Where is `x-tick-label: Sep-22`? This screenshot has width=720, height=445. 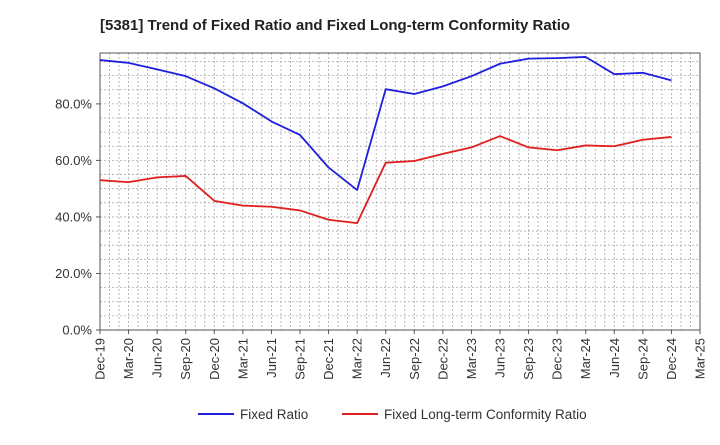
x-tick-label: Sep-22 is located at coordinates (414, 359).